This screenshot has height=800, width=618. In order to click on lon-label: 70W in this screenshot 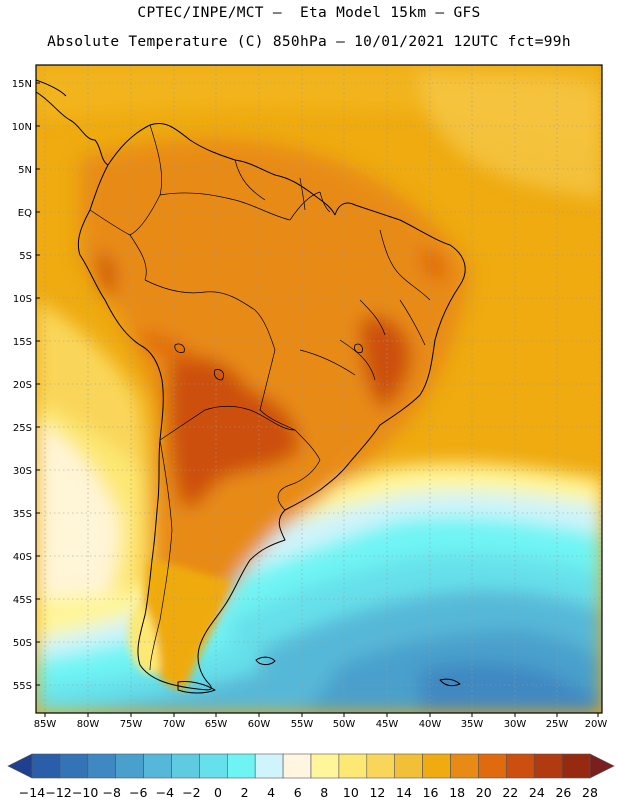, I will do `click(174, 724)`.